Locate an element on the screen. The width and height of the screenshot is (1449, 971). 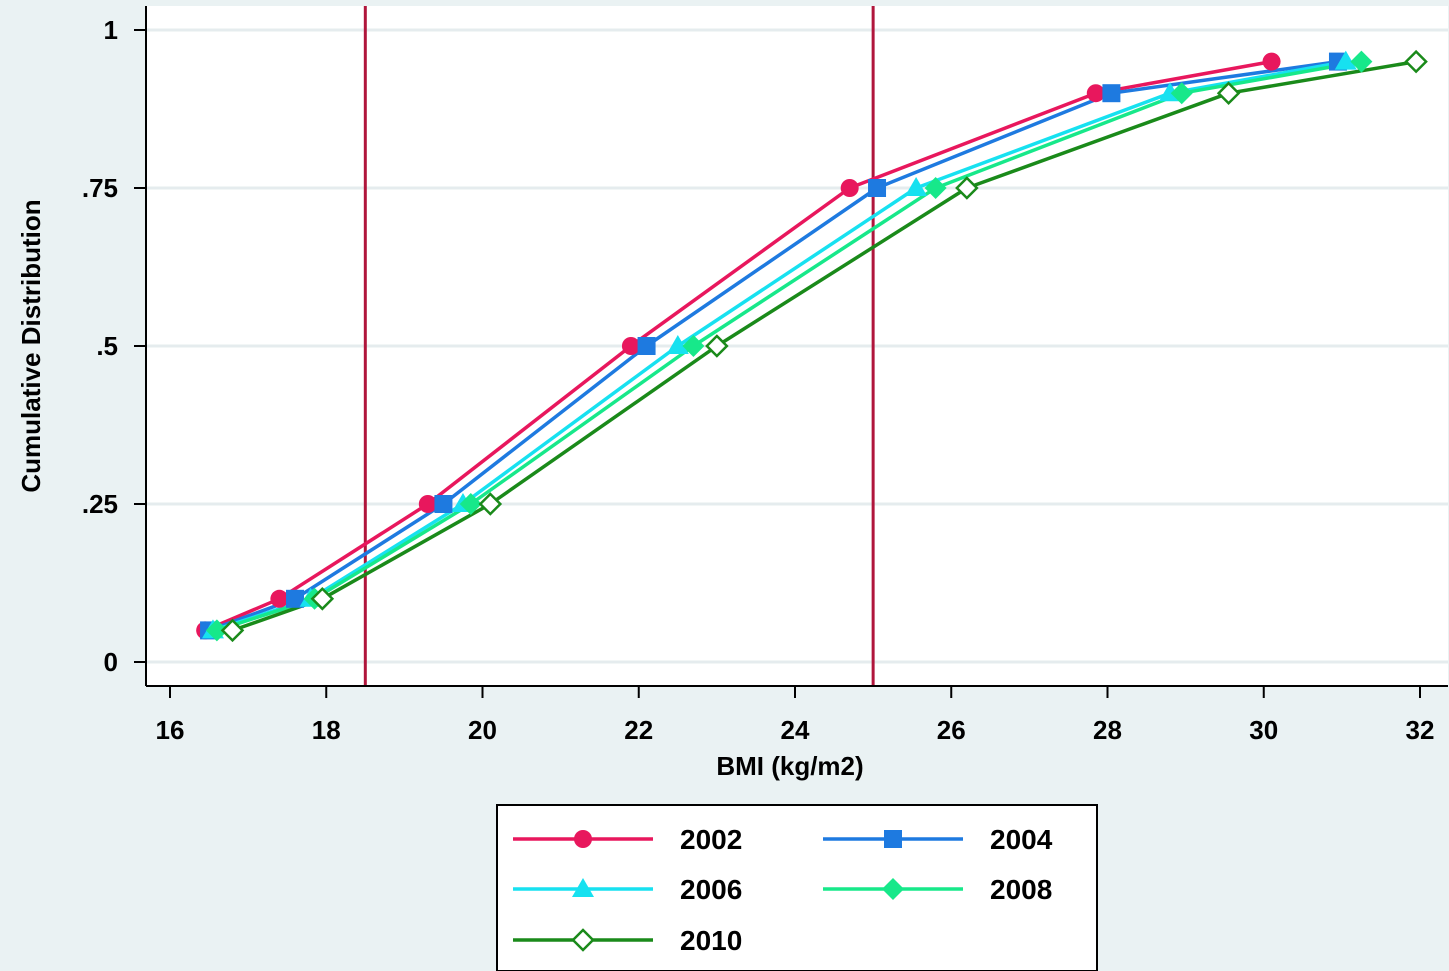
legend-marker-2008 is located at coordinates (893, 889).